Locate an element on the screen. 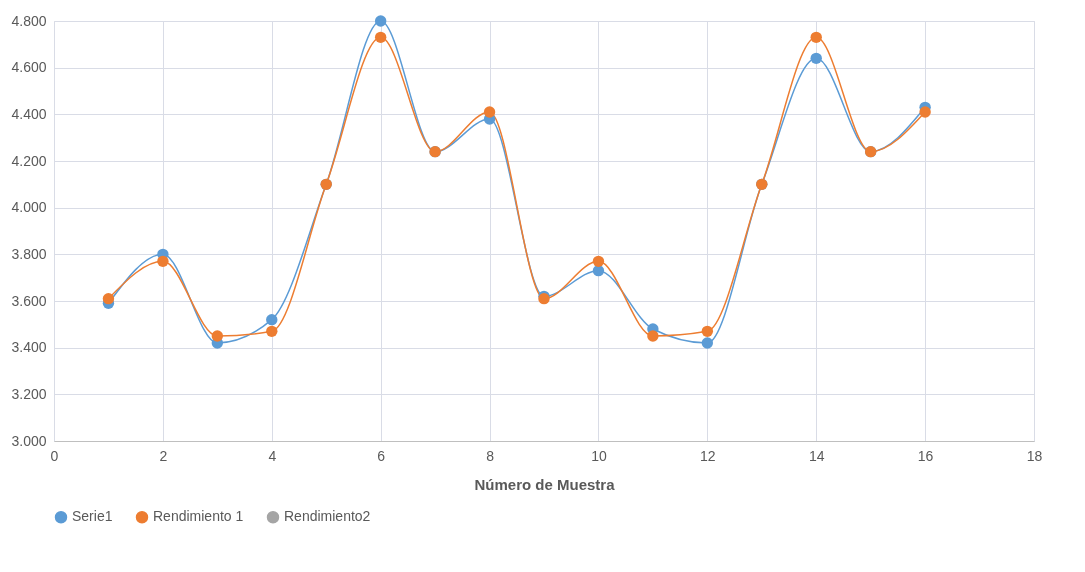 The height and width of the screenshot is (572, 1085). y-tick-label: 3.200 is located at coordinates (29, 393).